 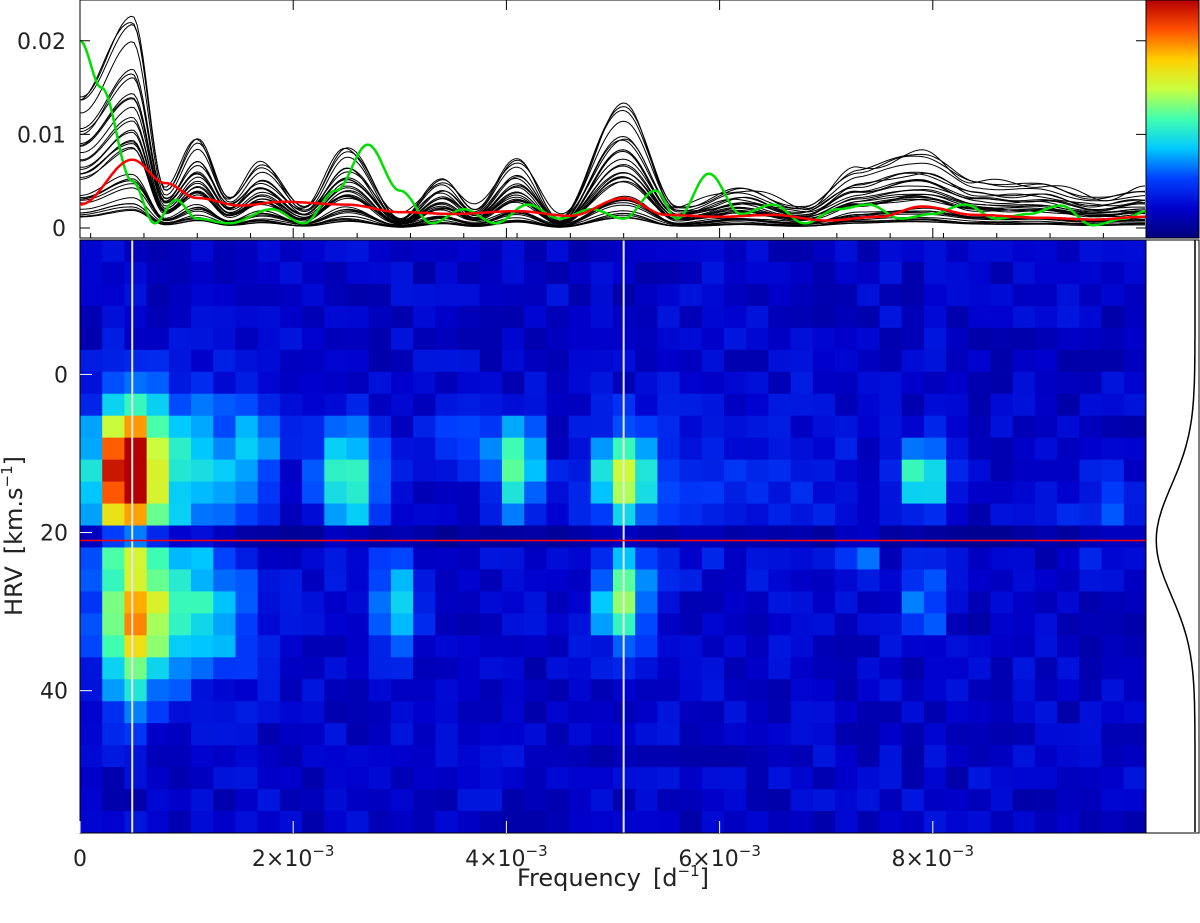 I want to click on colorbar-gradient, so click(x=1172, y=119).